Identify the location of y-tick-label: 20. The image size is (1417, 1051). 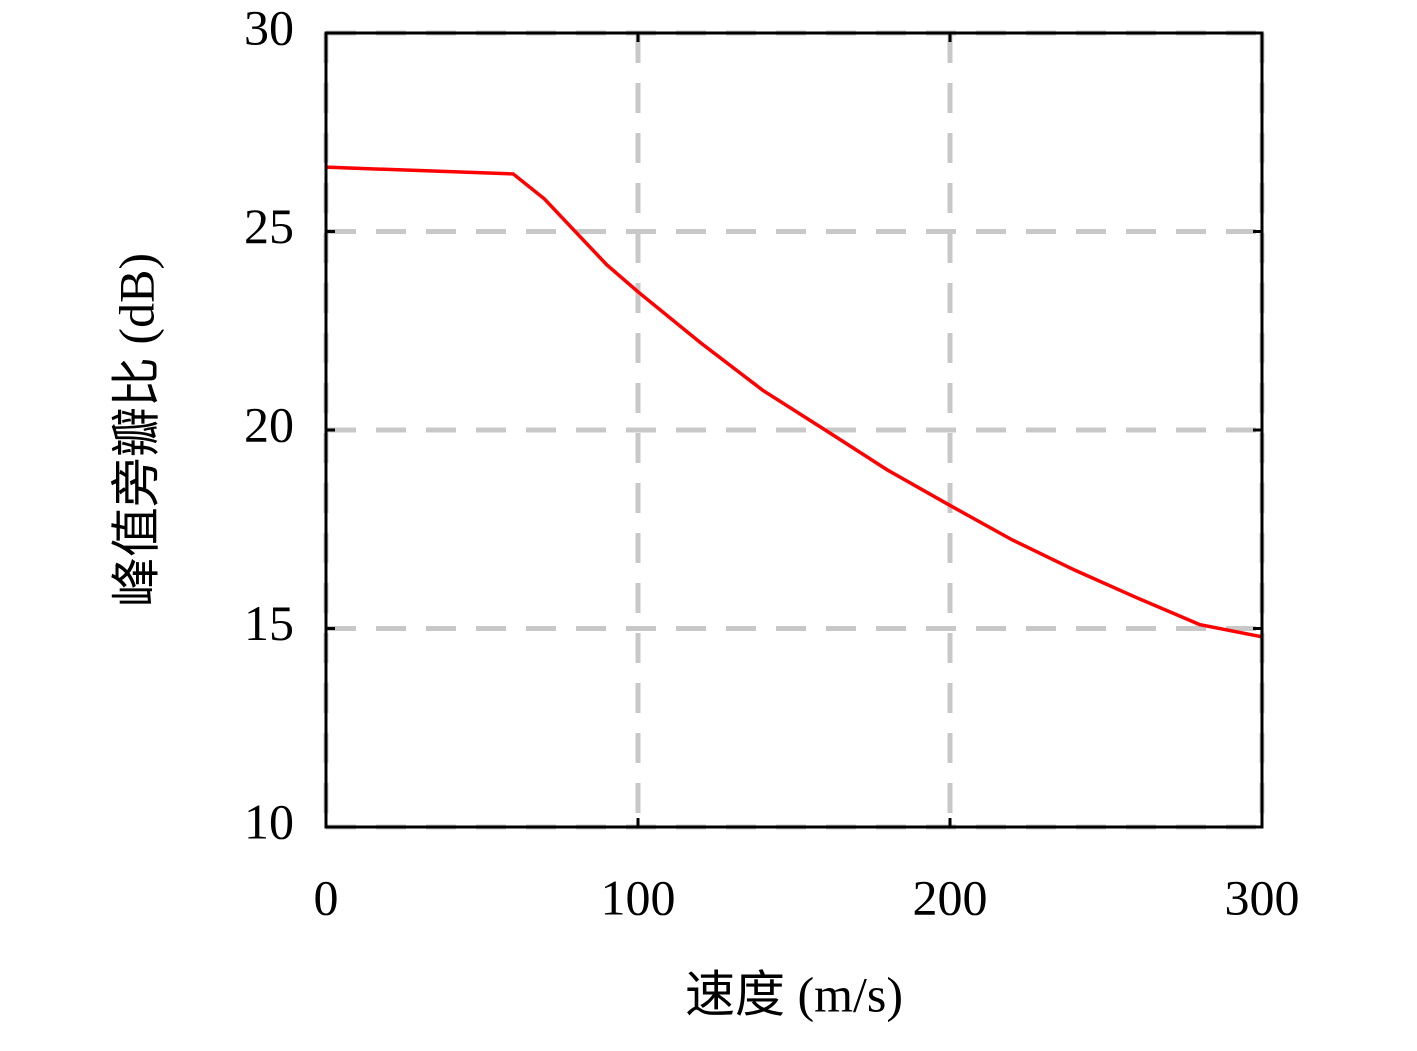
(269, 424).